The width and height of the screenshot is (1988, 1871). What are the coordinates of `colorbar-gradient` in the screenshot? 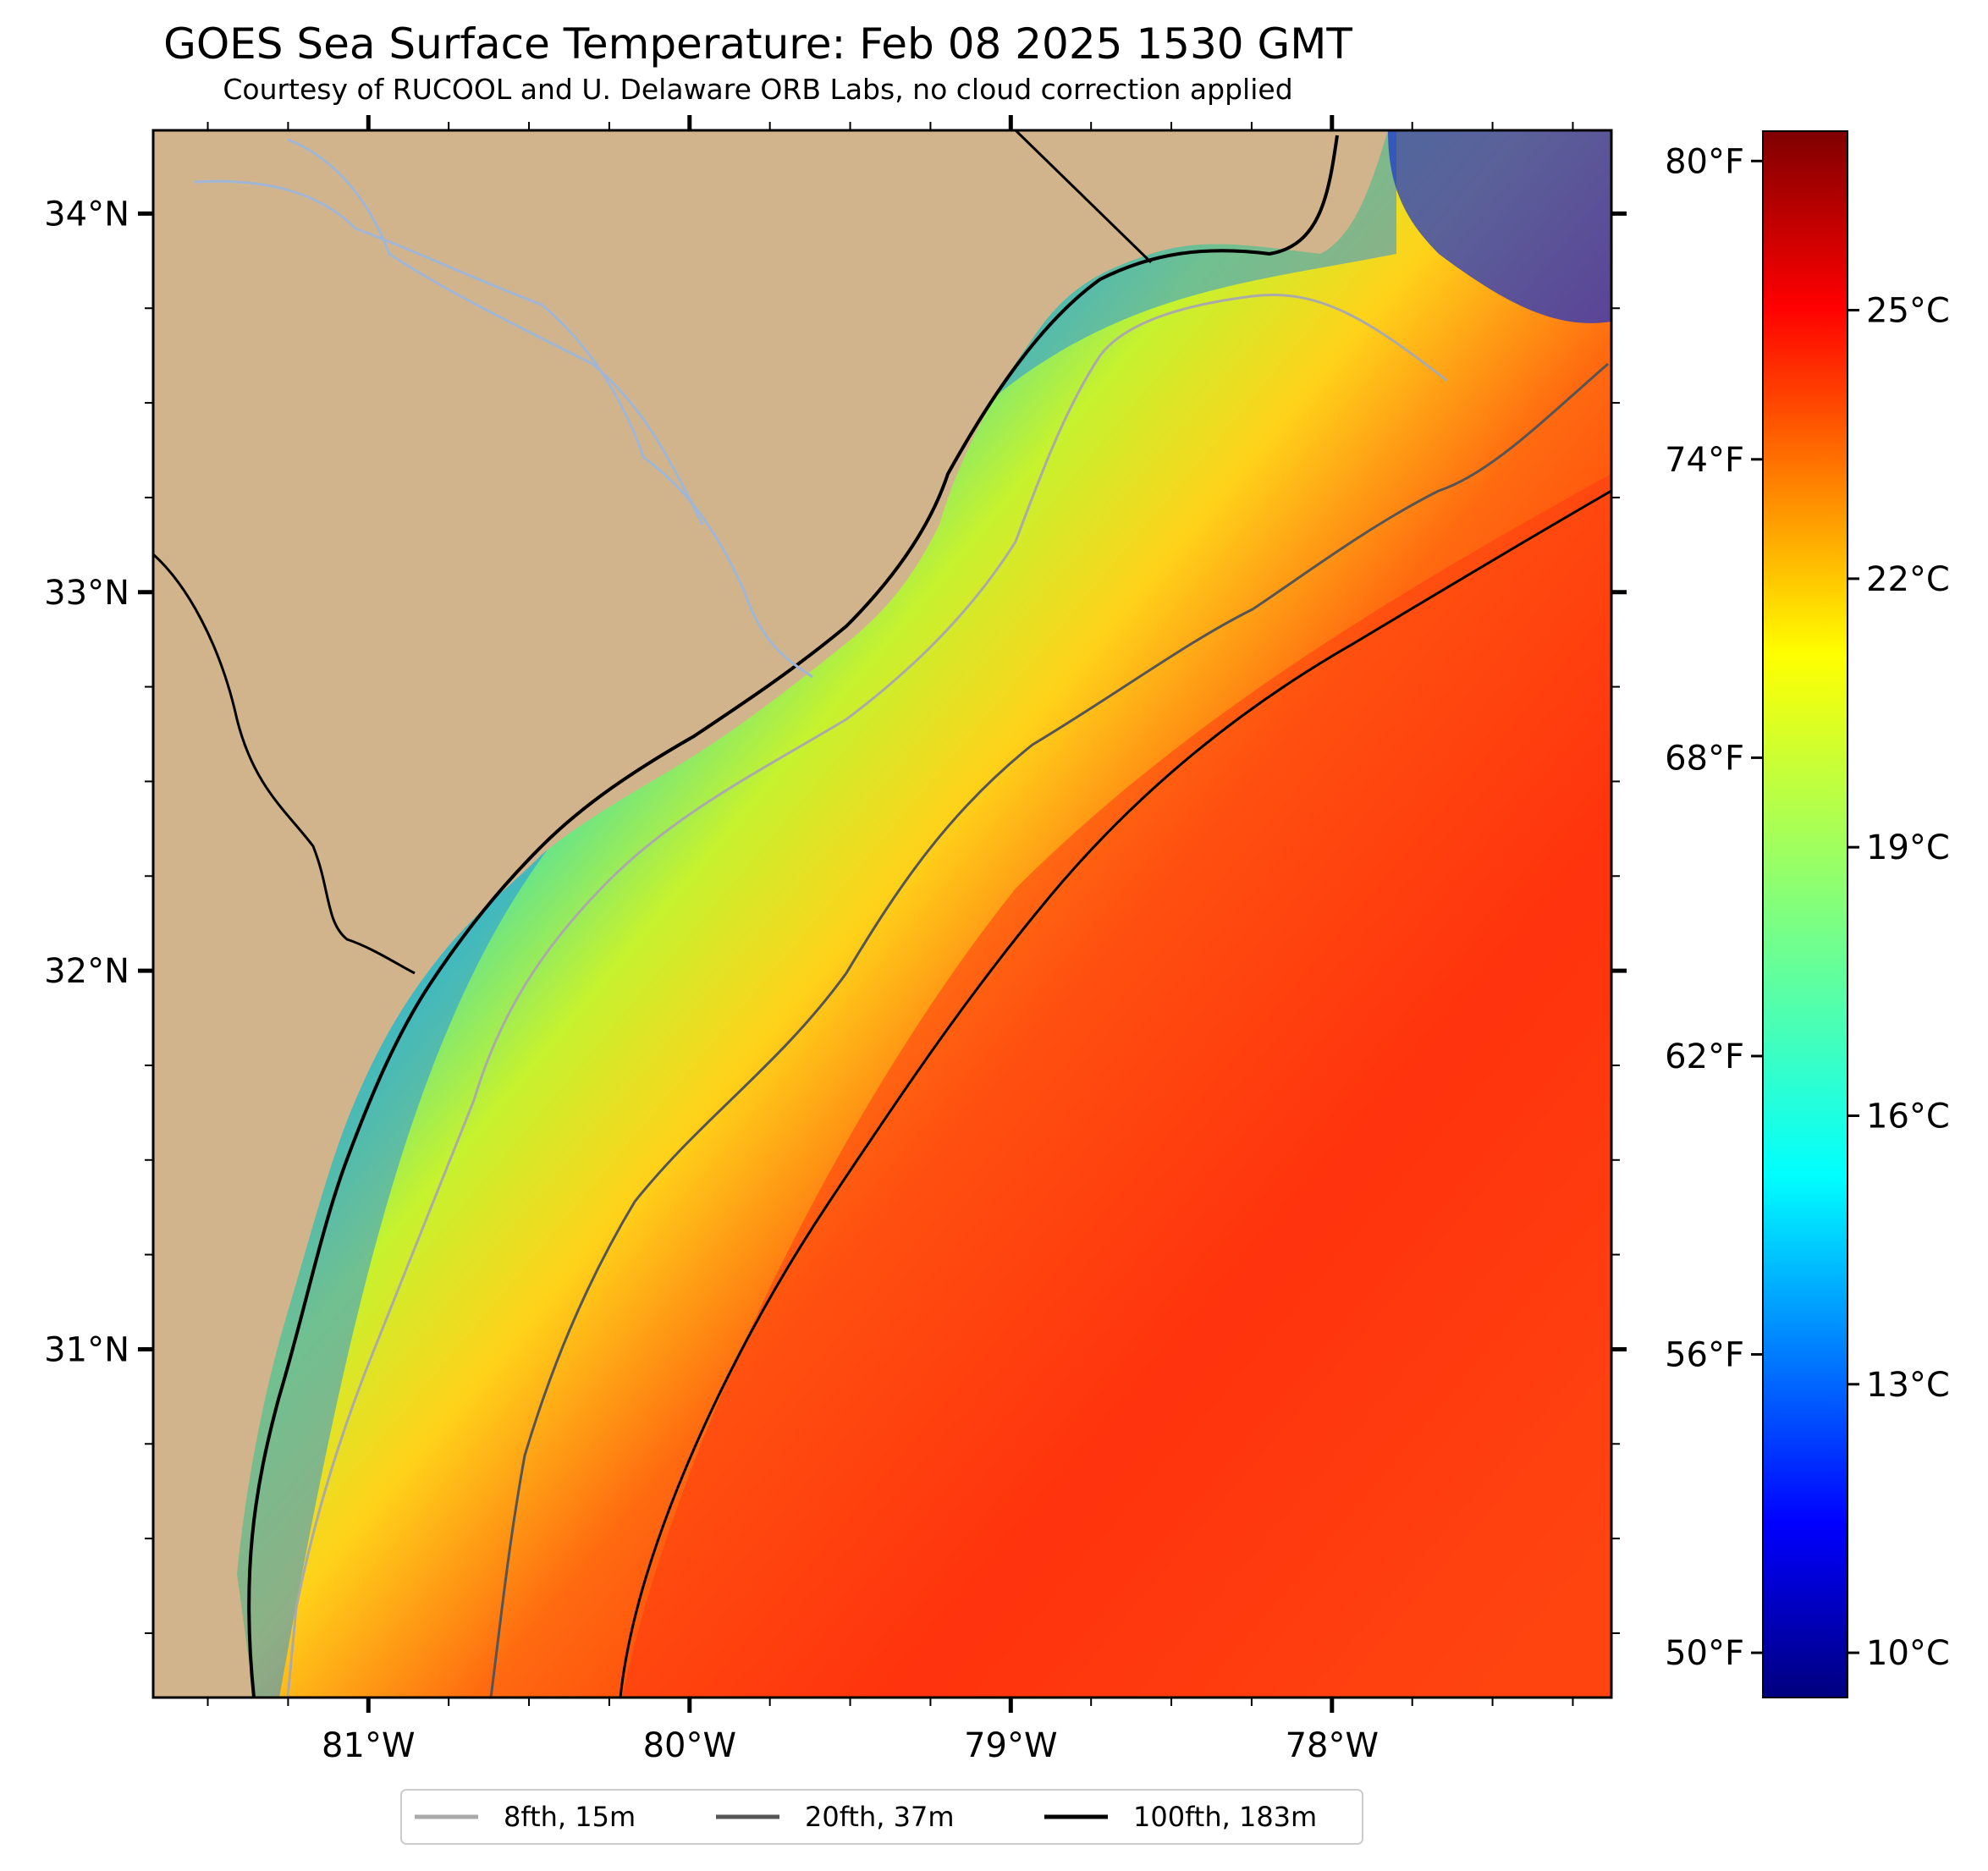 It's located at (1805, 914).